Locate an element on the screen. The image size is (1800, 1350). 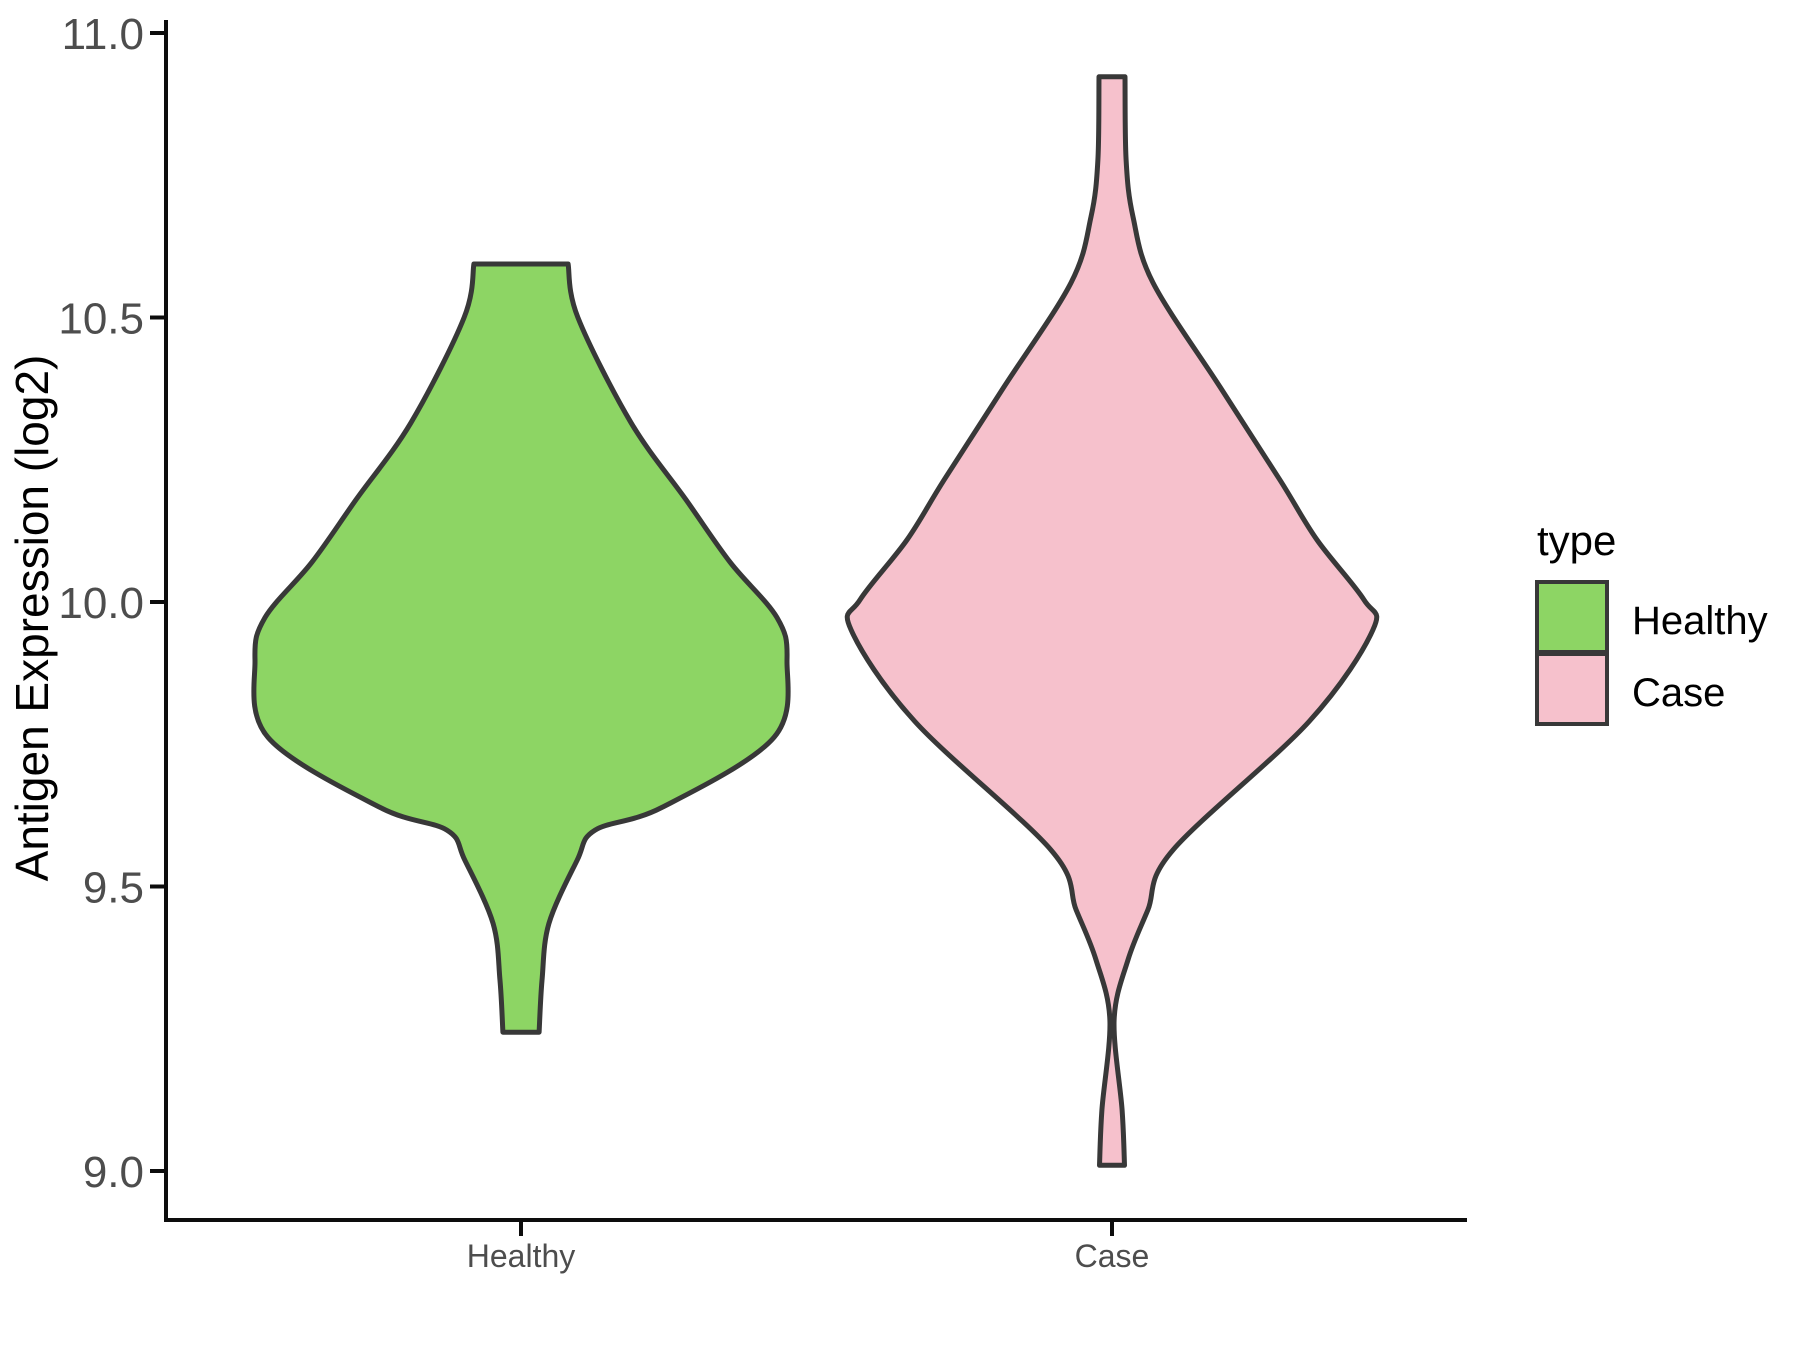
legend-label-case: Case is located at coordinates (1678, 693).